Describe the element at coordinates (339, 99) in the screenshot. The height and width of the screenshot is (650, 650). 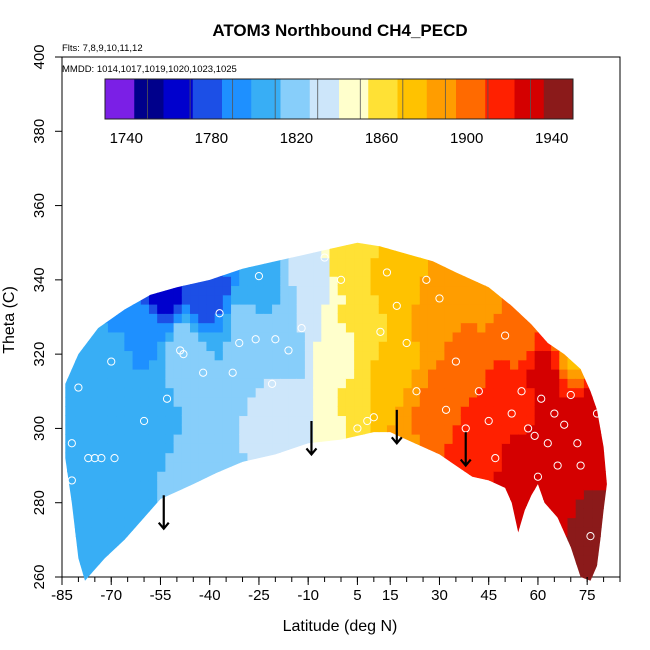
I see `colorbar-frame` at that location.